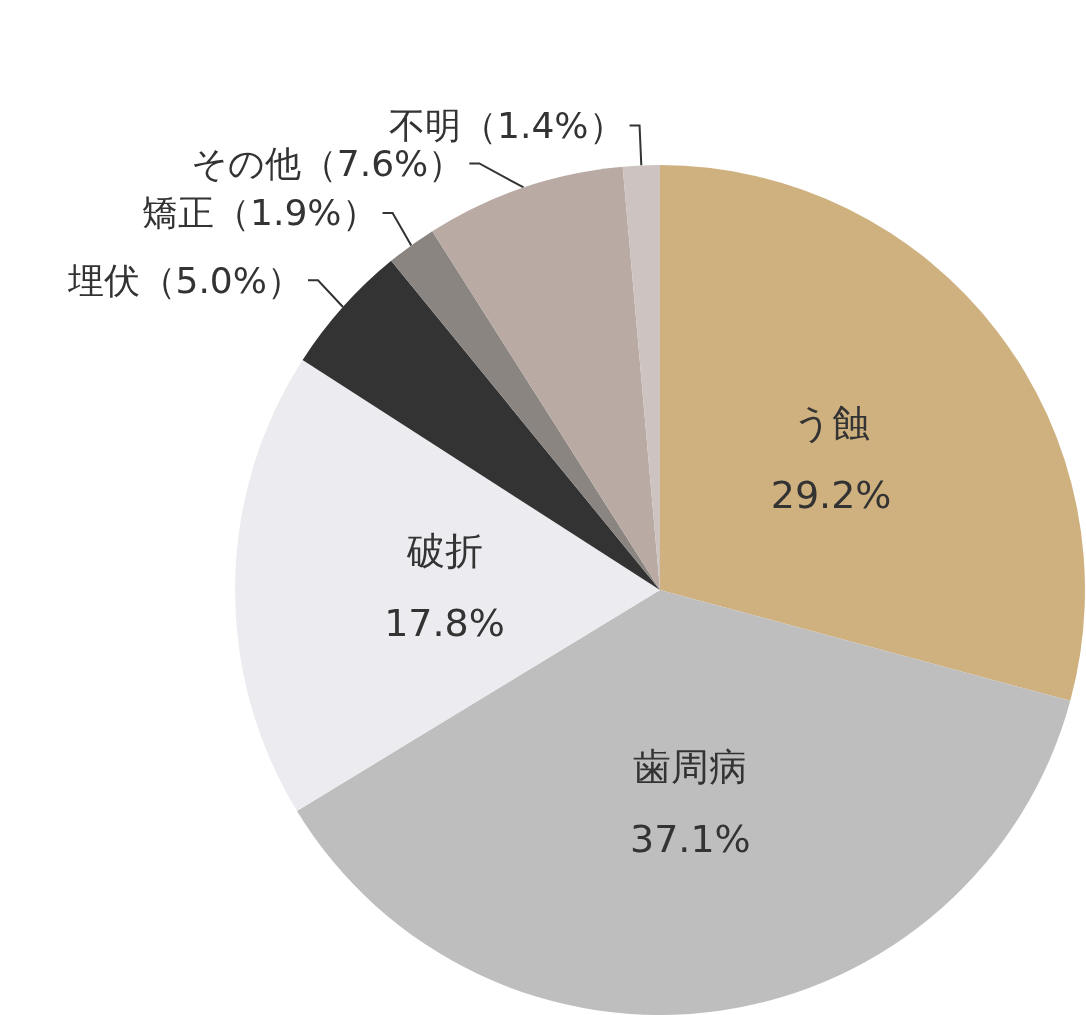  Describe the element at coordinates (444, 551) in the screenshot. I see `slice-label: 破折` at that location.